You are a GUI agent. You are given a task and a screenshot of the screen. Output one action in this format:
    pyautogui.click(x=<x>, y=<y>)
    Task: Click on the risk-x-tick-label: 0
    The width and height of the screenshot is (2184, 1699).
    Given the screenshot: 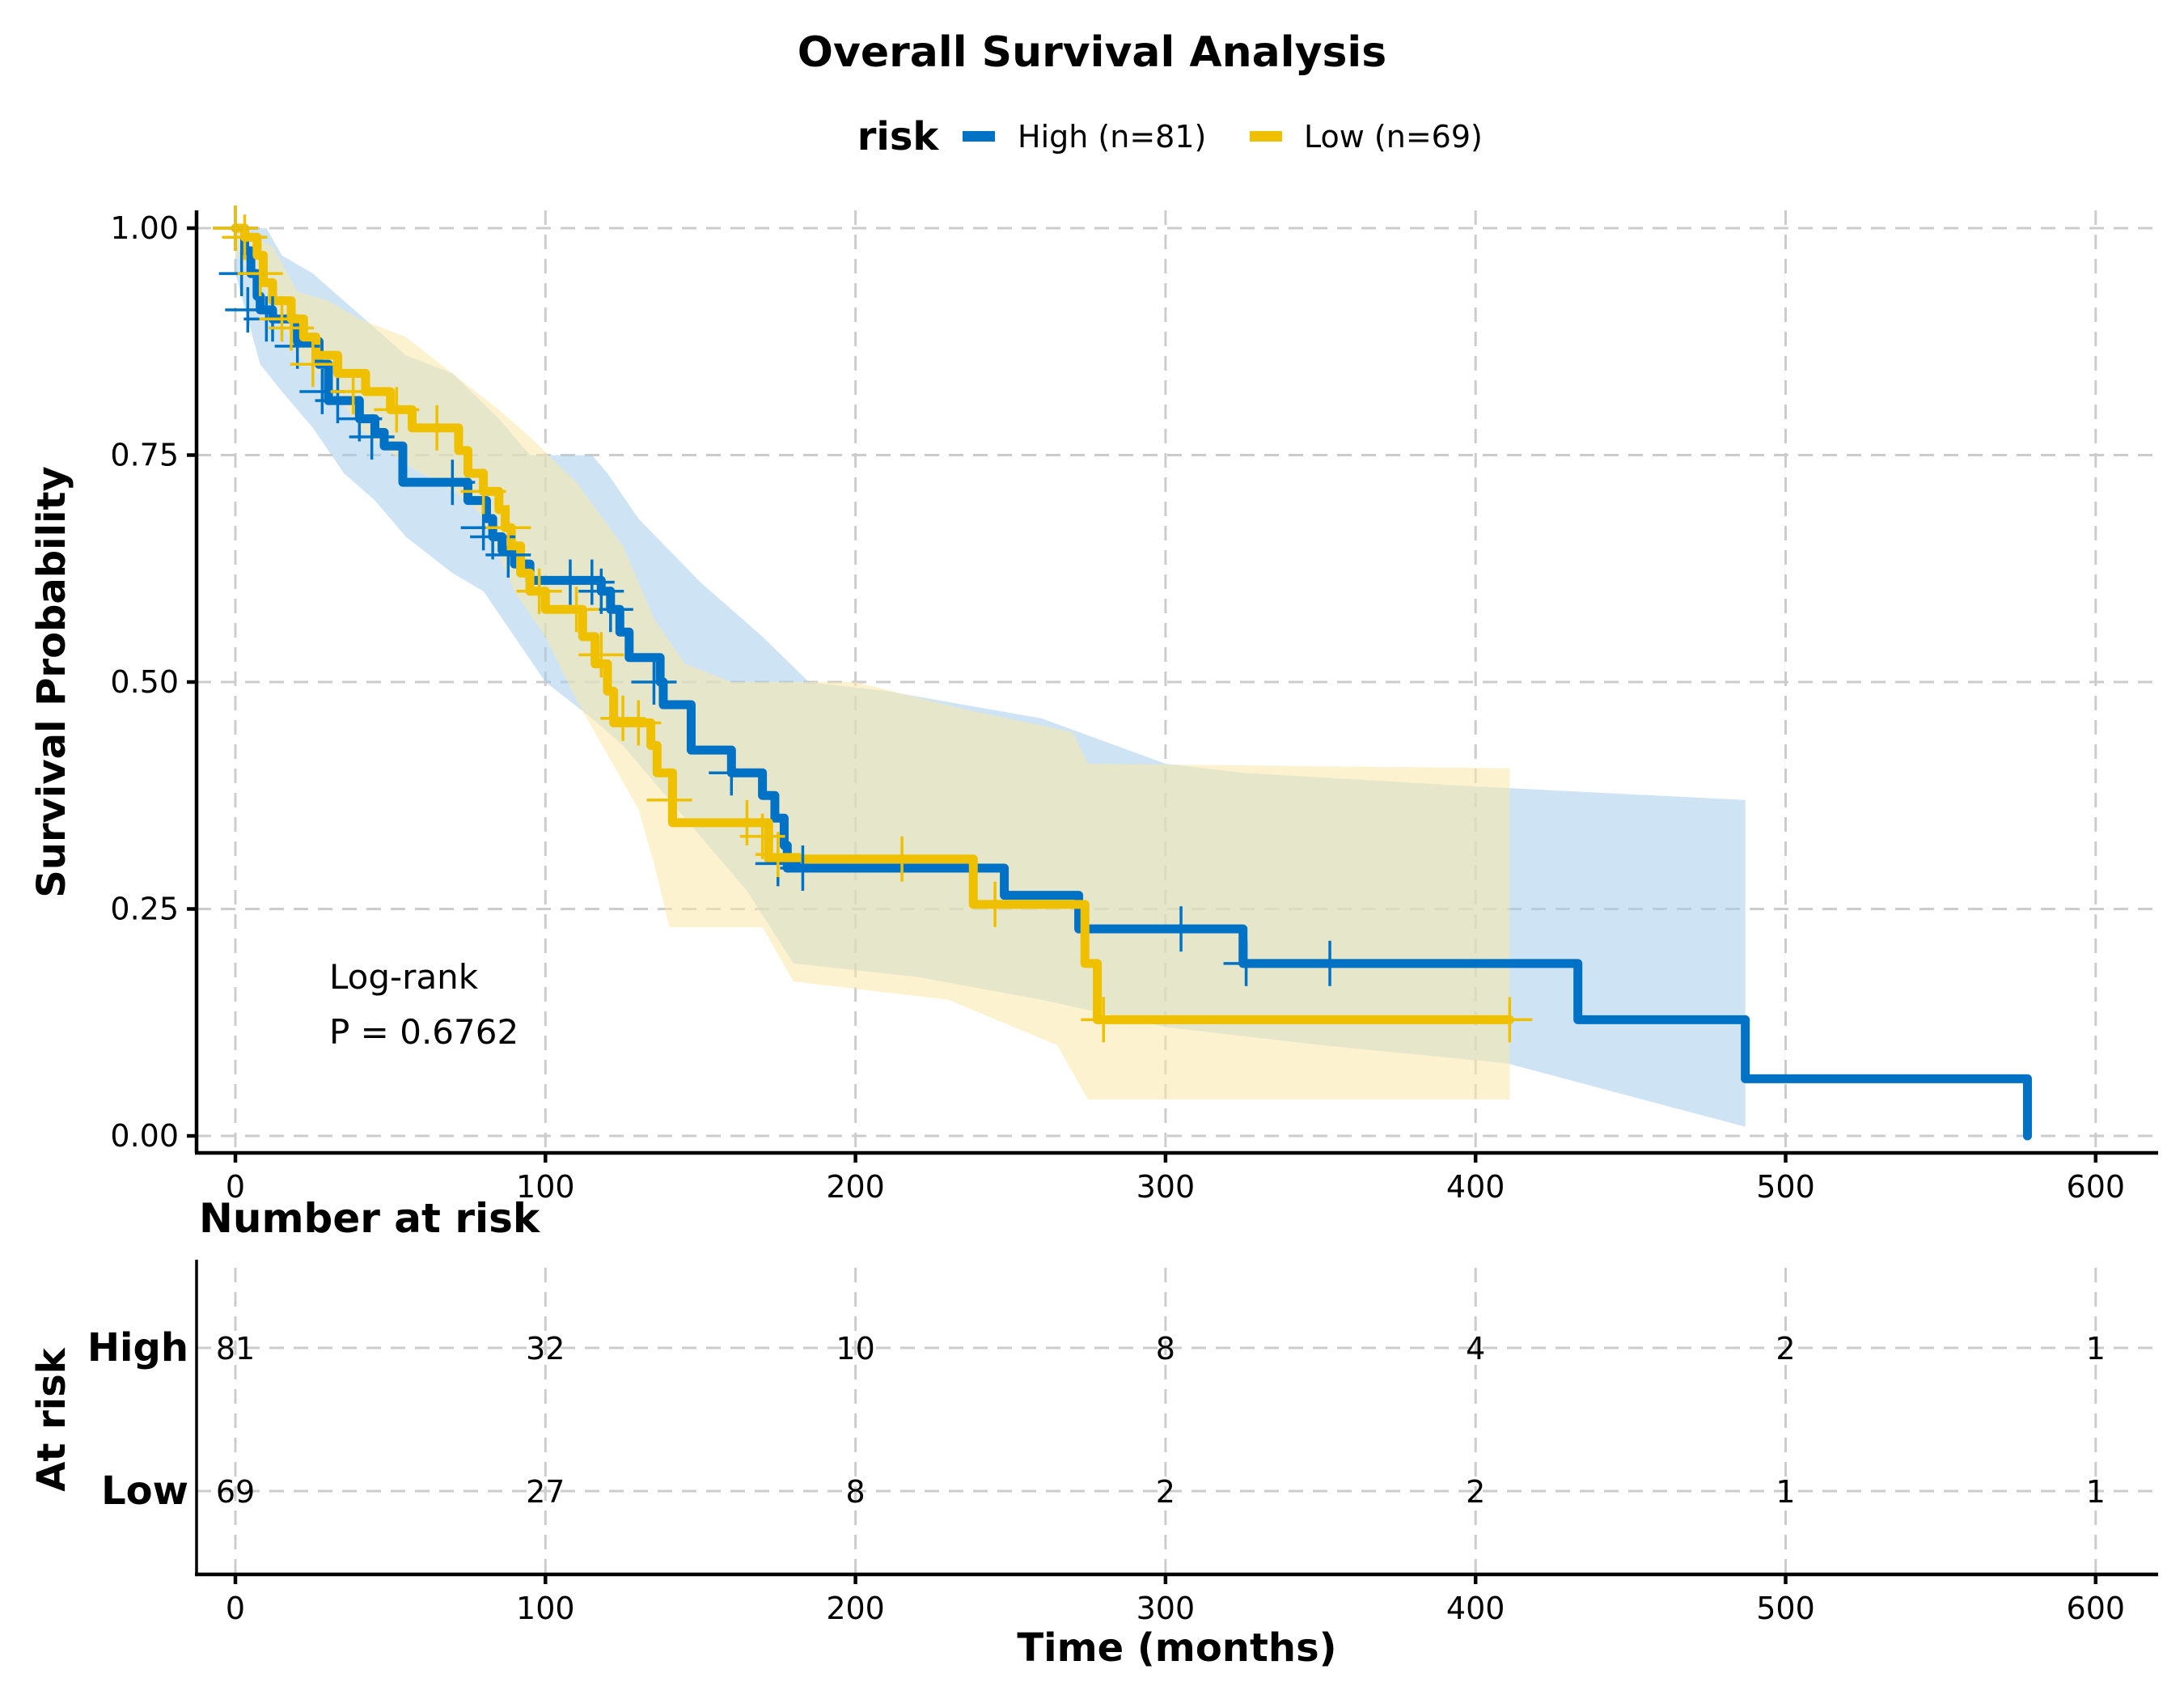 What is the action you would take?
    pyautogui.click(x=235, y=1608)
    